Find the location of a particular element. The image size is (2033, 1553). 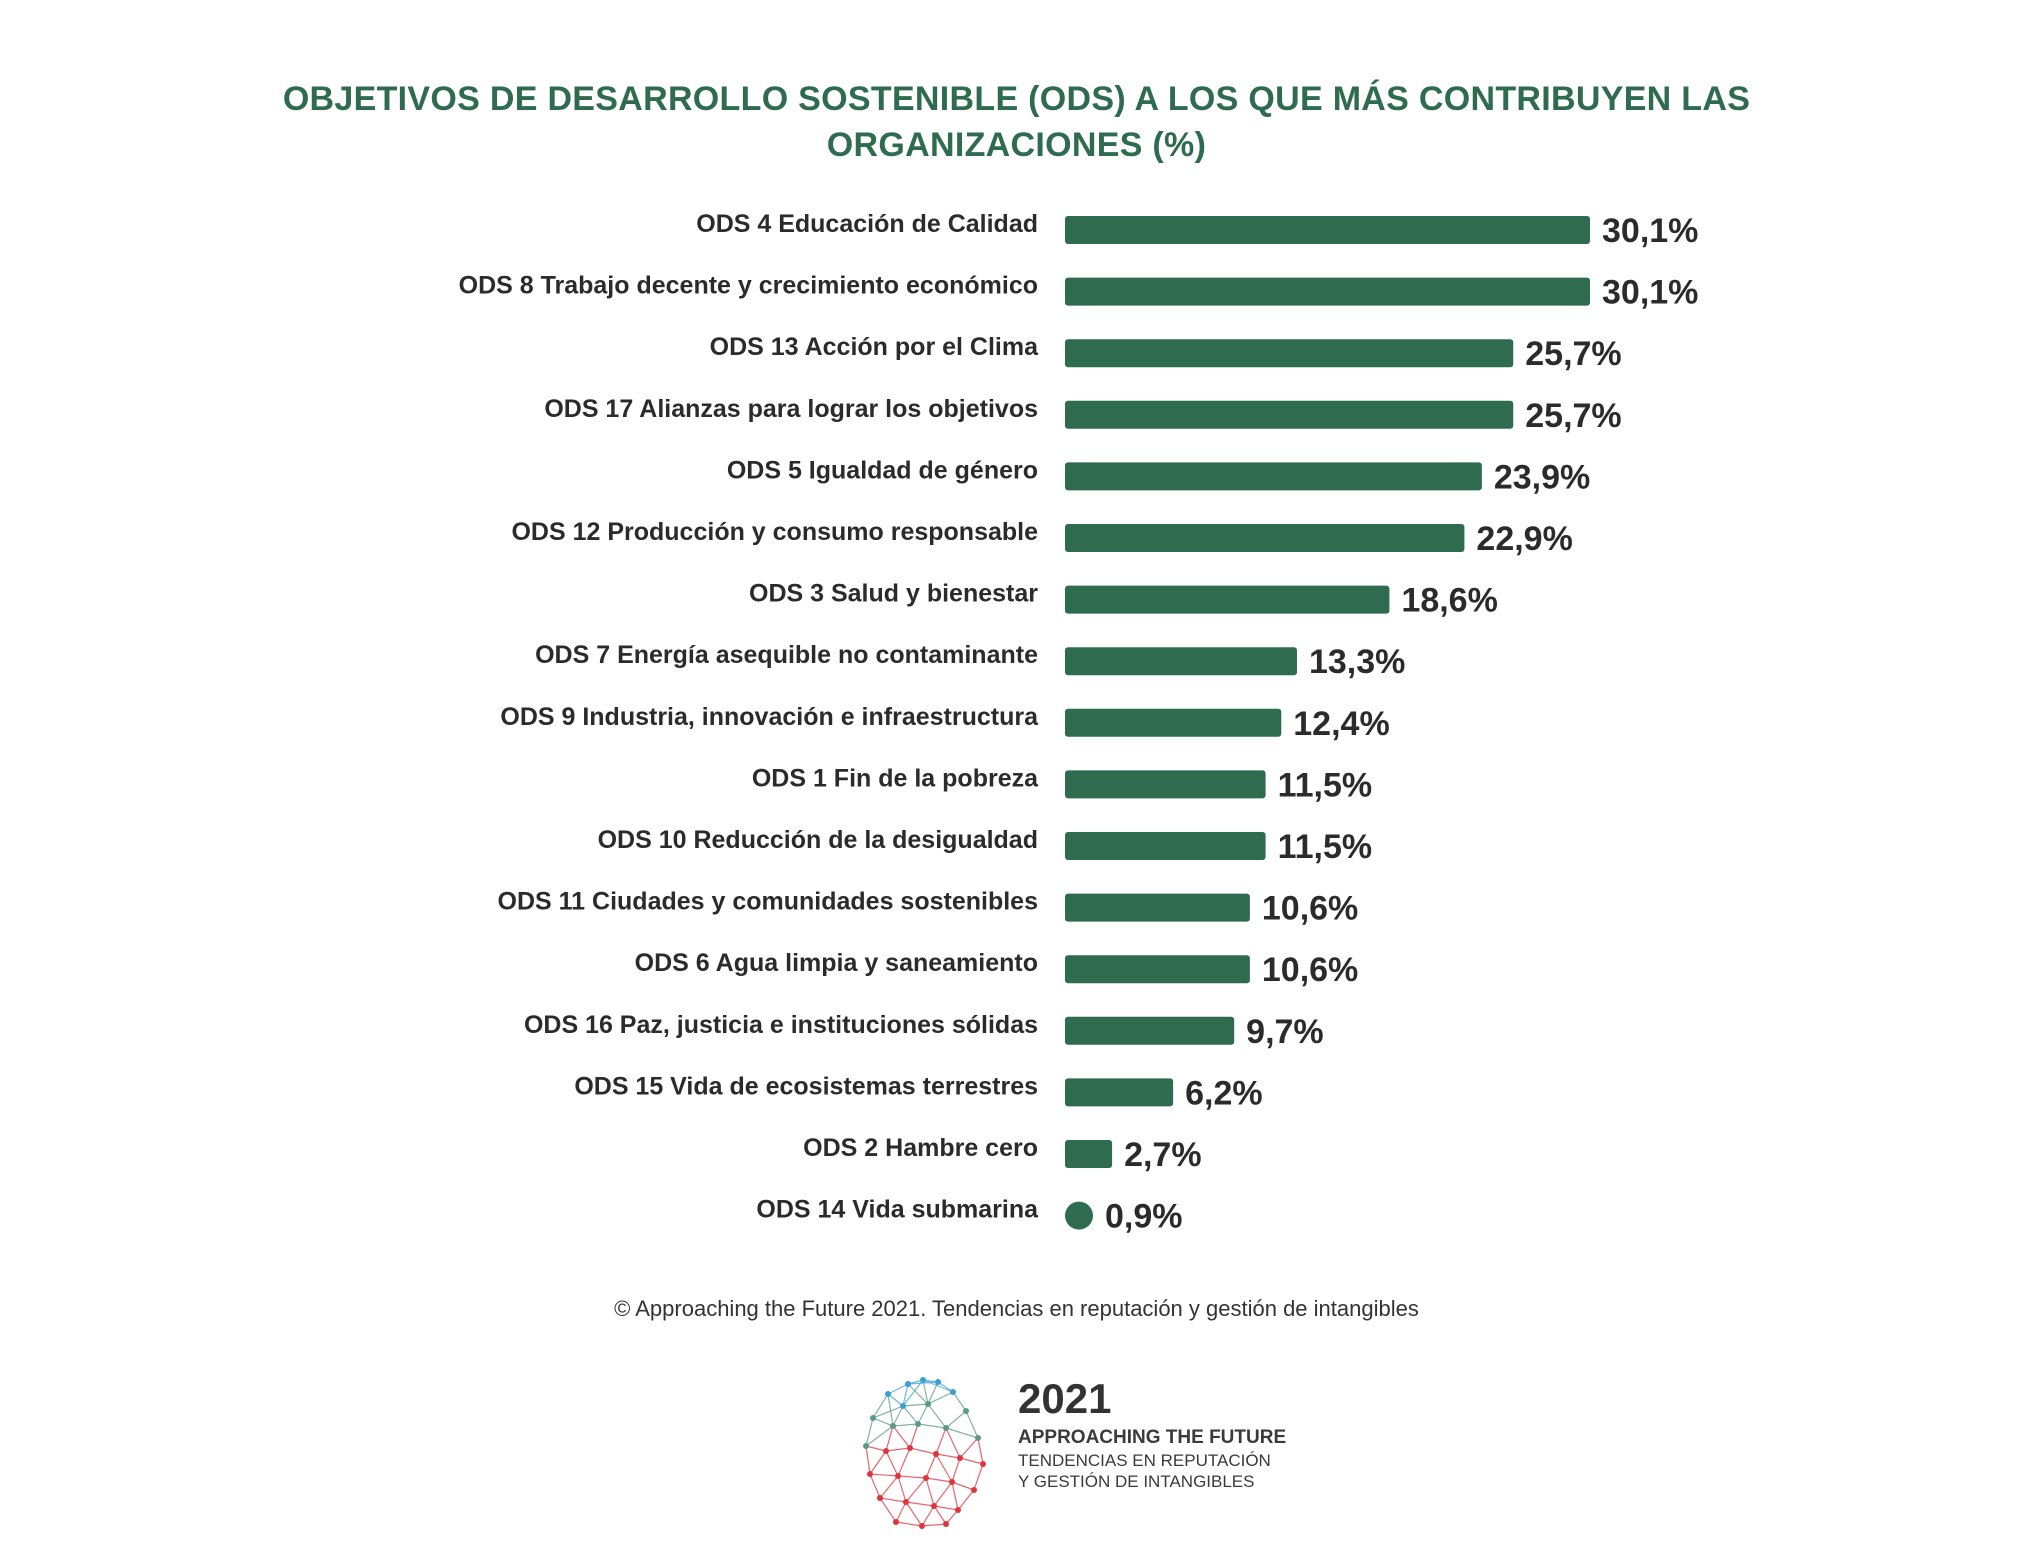

value-label-3: 25,7% is located at coordinates (1573, 354).